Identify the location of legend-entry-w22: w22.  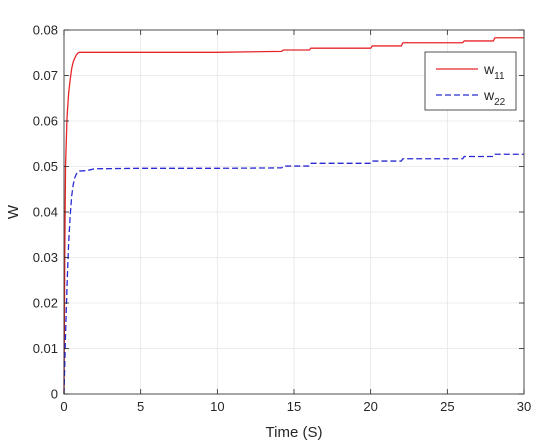
(494, 97).